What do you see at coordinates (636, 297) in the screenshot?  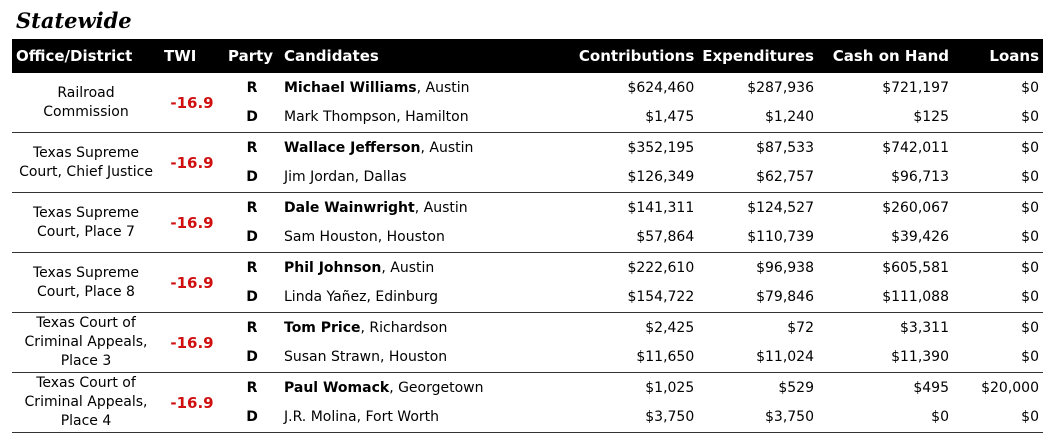 I see `contributions-cell: $154,722` at bounding box center [636, 297].